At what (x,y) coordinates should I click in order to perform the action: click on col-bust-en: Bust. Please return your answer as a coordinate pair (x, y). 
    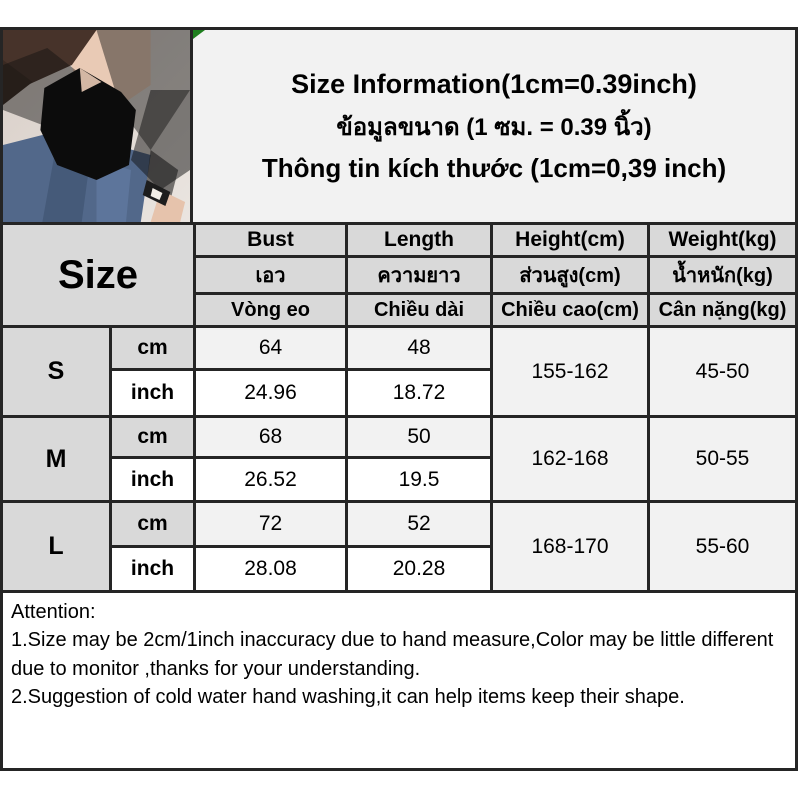
    Looking at the image, I should click on (270, 240).